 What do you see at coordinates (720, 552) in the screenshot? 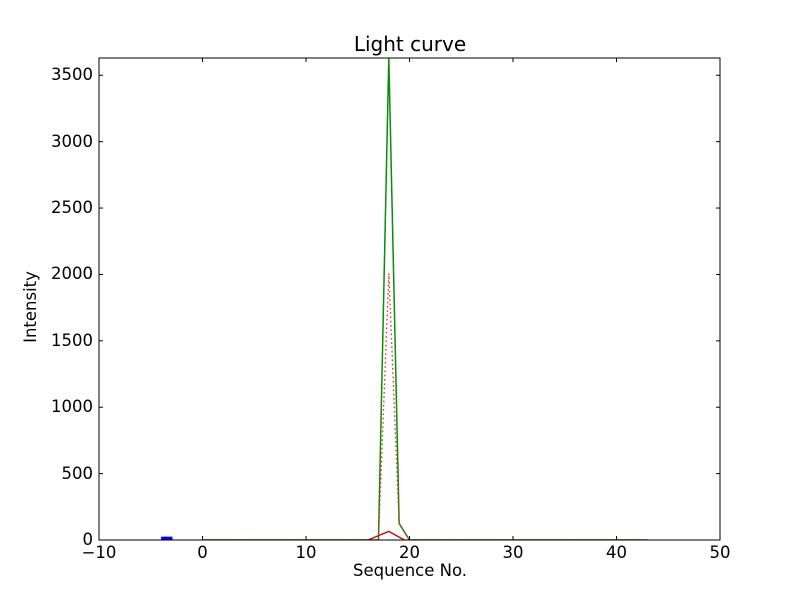
I see `x-tick-label: 50` at bounding box center [720, 552].